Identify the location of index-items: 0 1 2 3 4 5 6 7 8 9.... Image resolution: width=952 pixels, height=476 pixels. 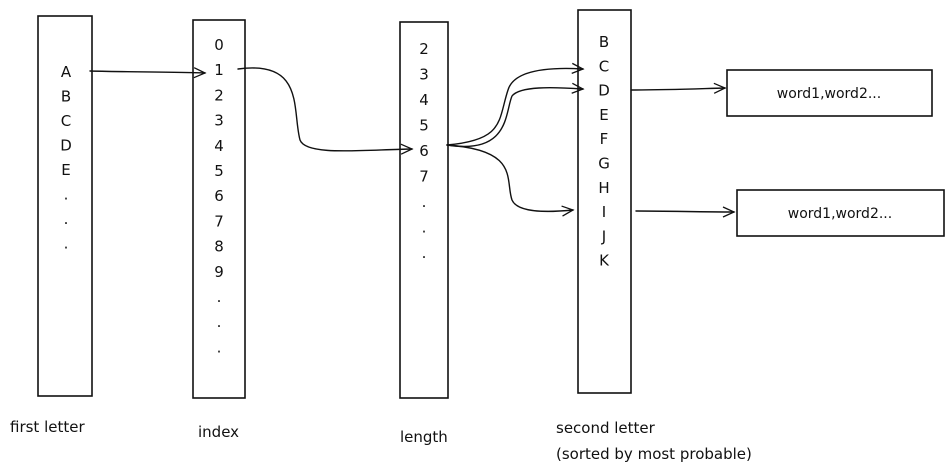
(219, 196).